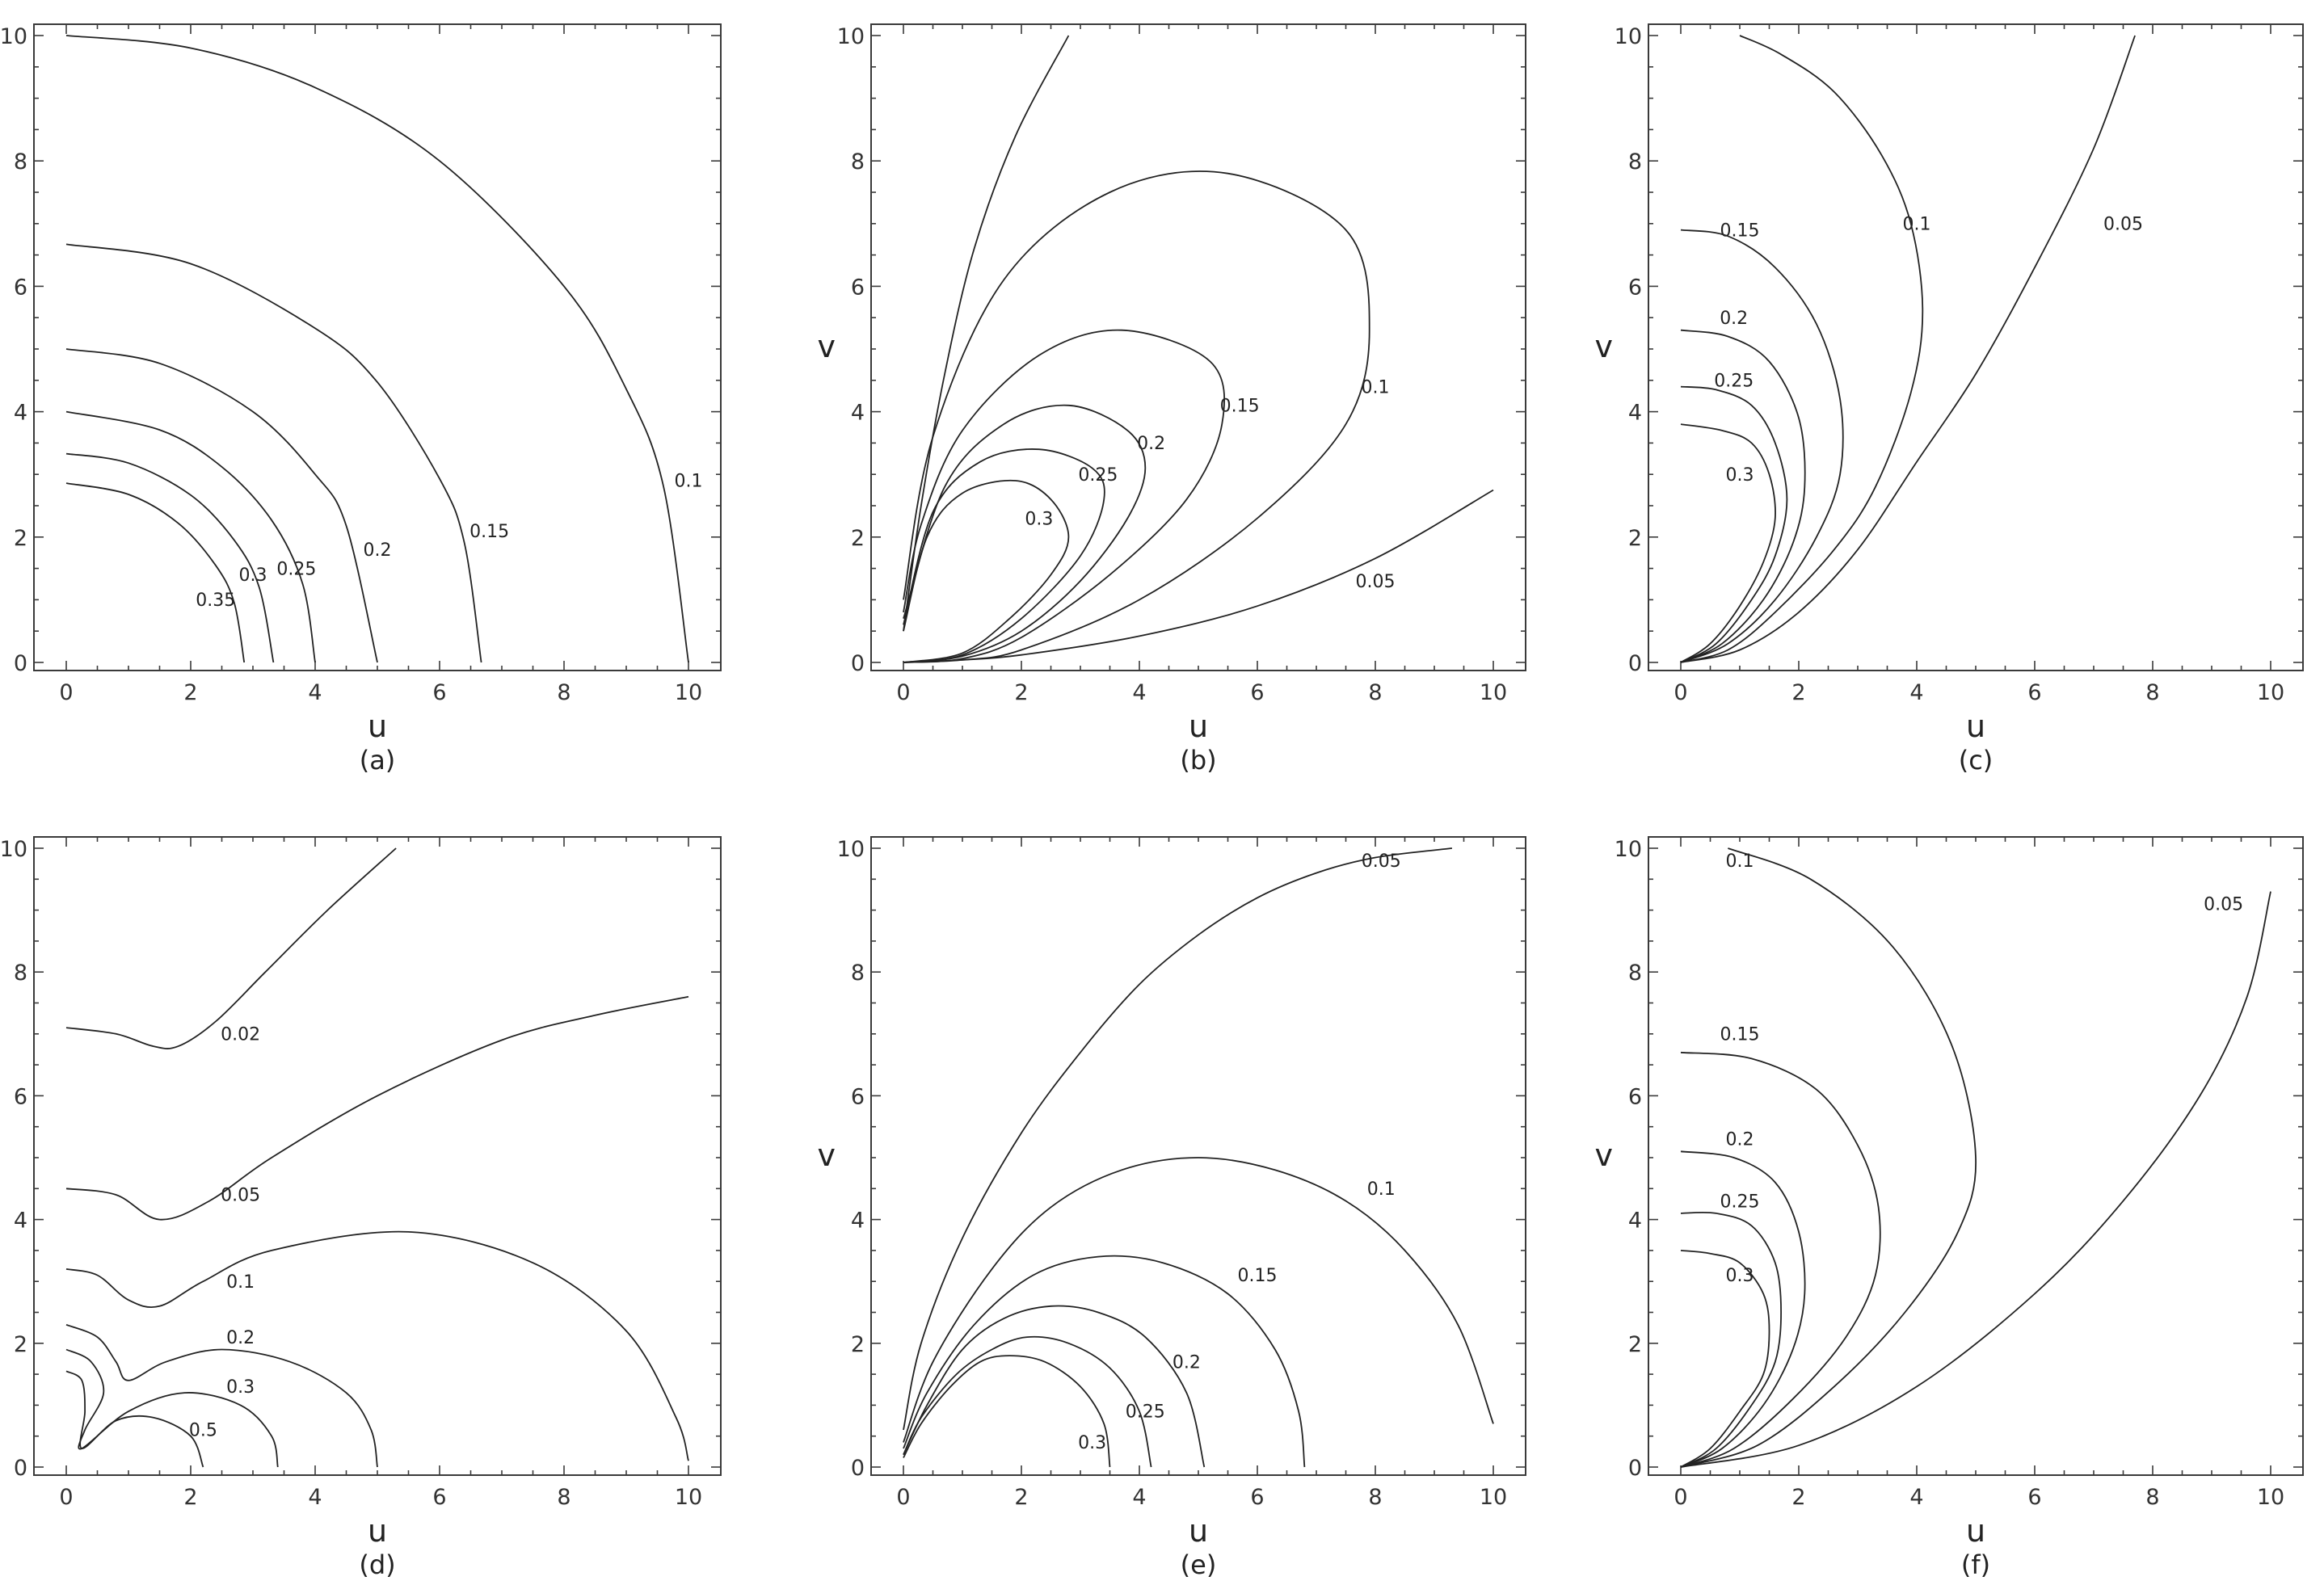 Image resolution: width=2324 pixels, height=1585 pixels. What do you see at coordinates (1375, 1497) in the screenshot?
I see `x-tick-label: 8` at bounding box center [1375, 1497].